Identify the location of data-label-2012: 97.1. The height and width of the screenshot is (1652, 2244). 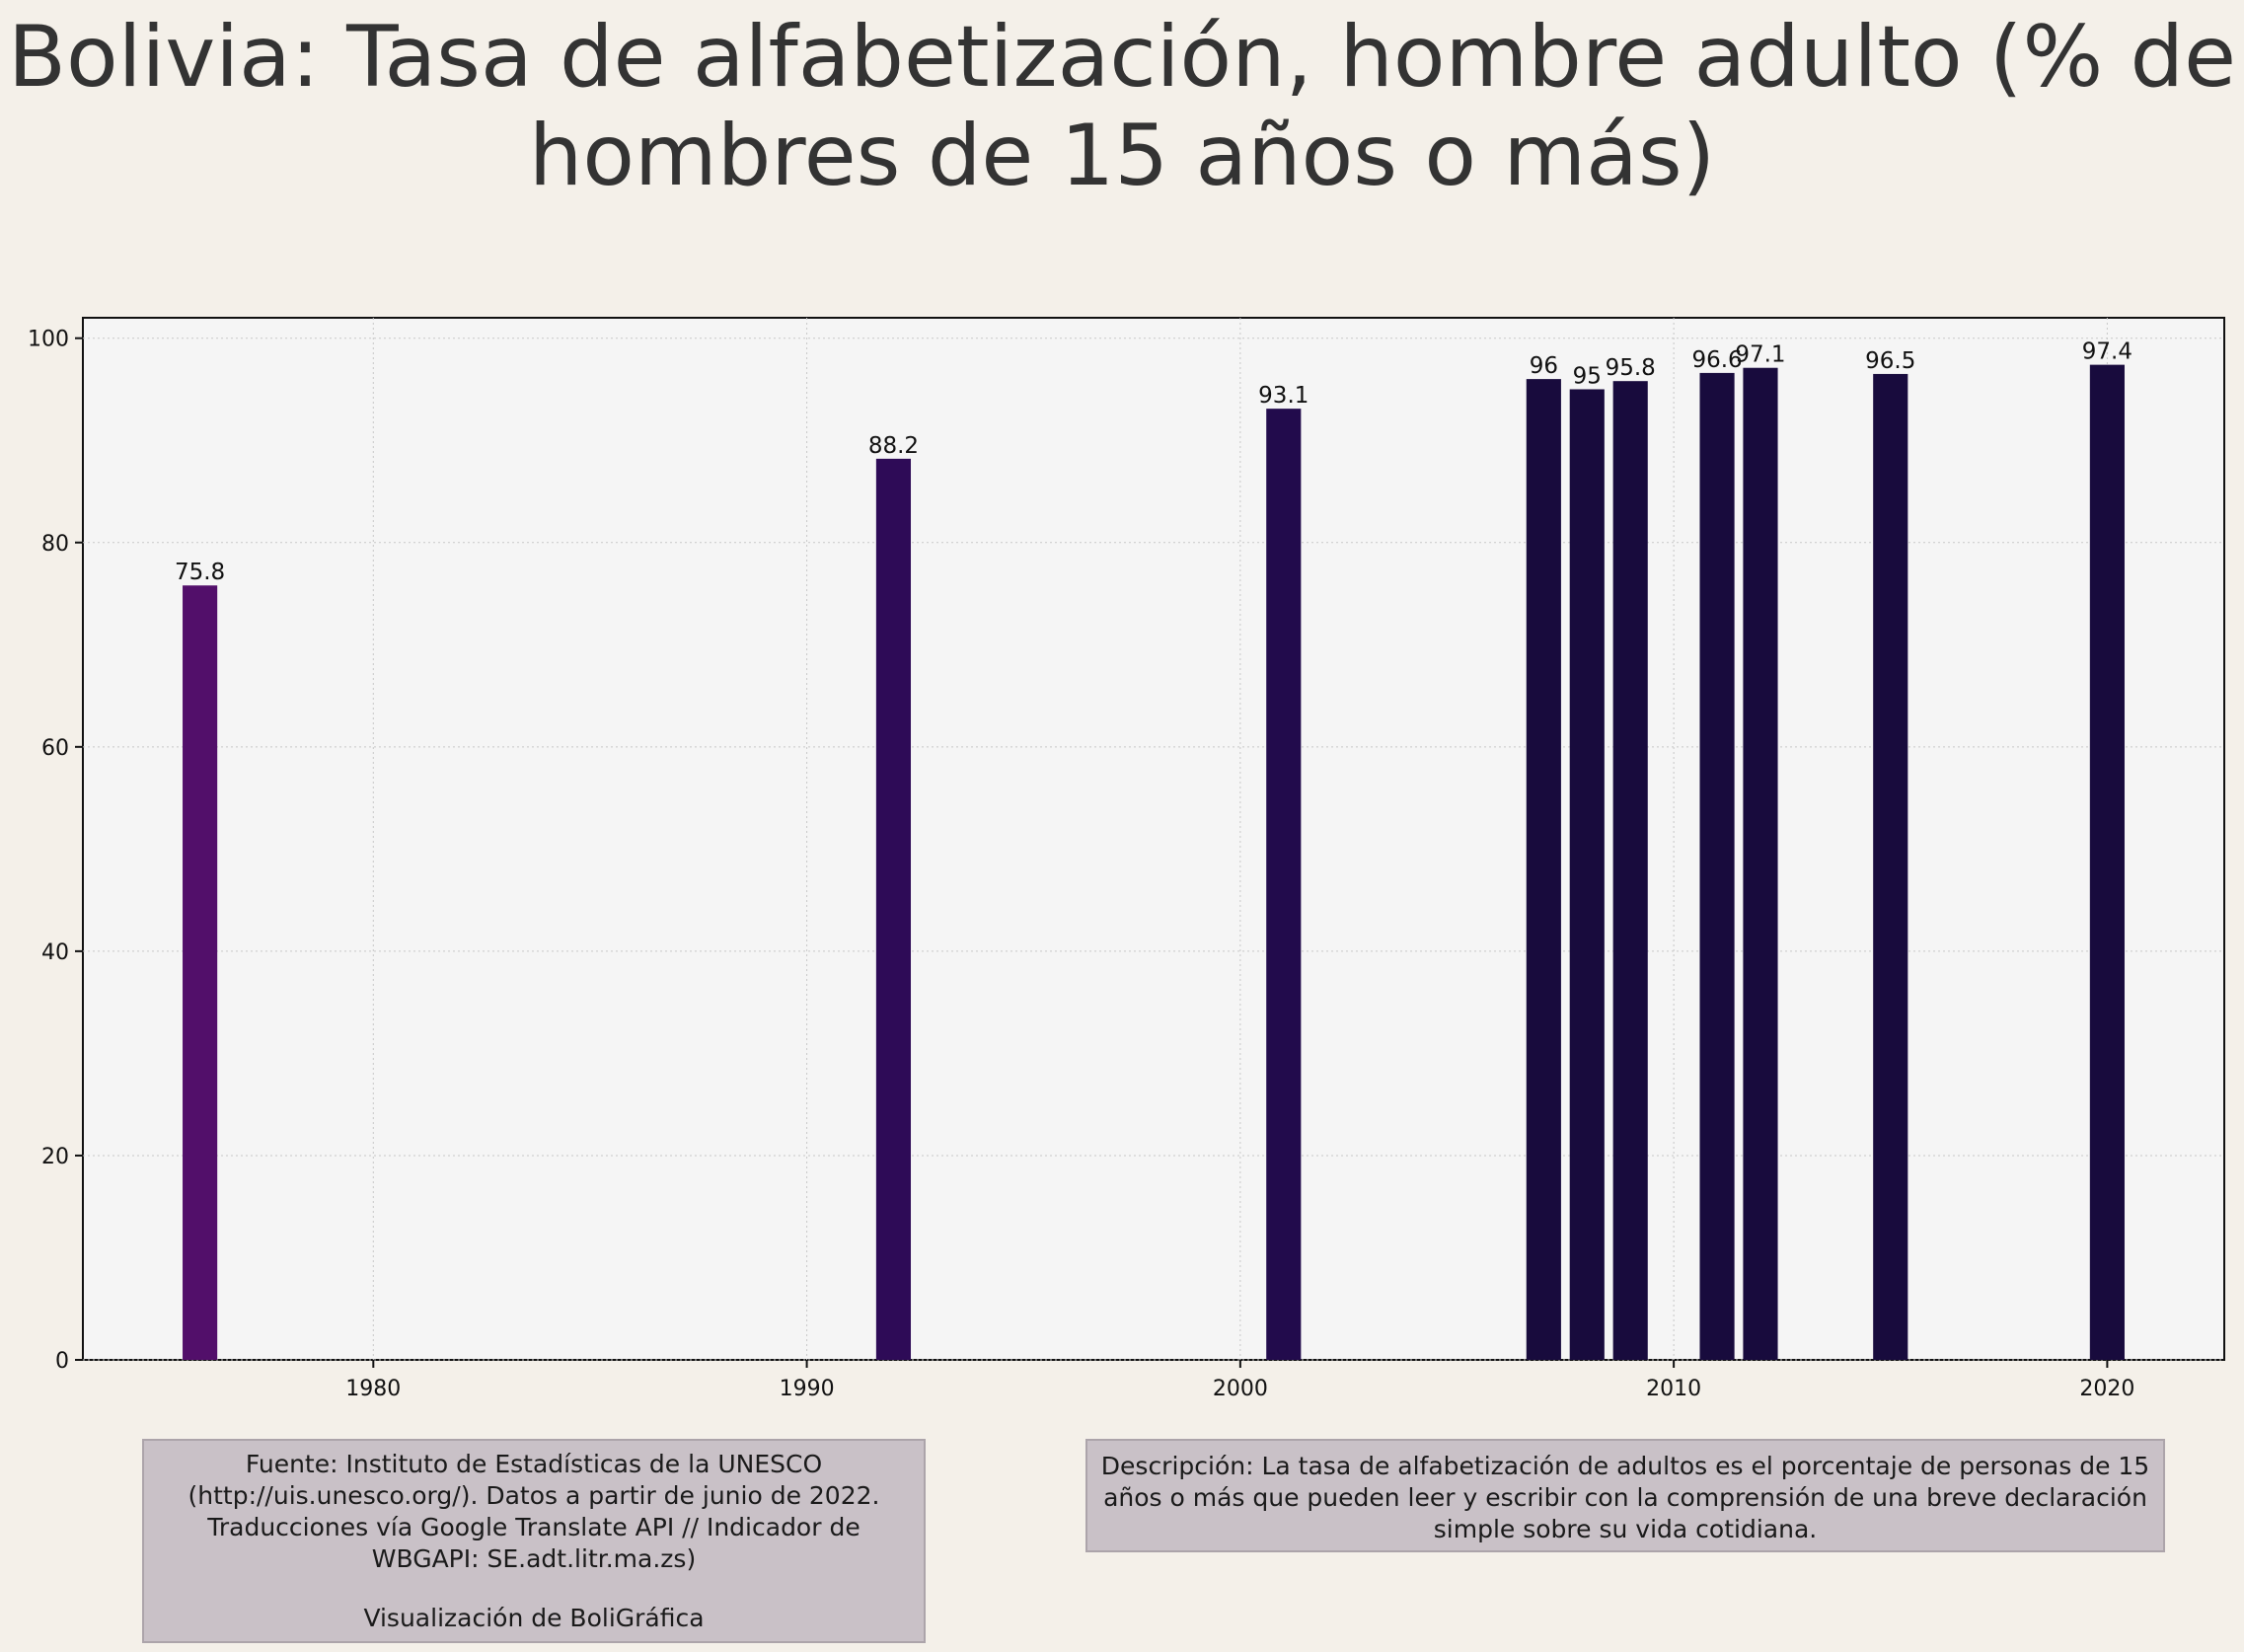
(1760, 355).